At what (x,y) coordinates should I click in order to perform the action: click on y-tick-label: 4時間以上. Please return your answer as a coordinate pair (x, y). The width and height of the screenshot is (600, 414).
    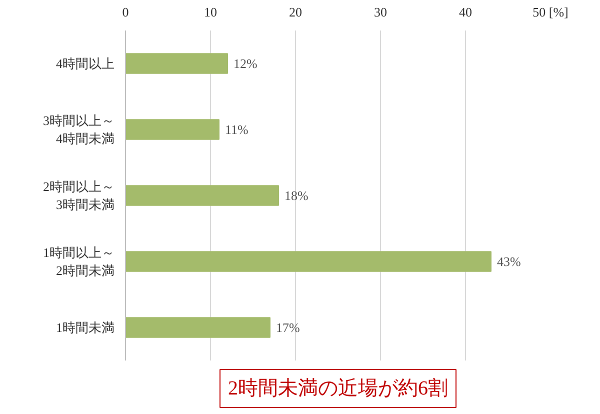
    Looking at the image, I should click on (85, 63).